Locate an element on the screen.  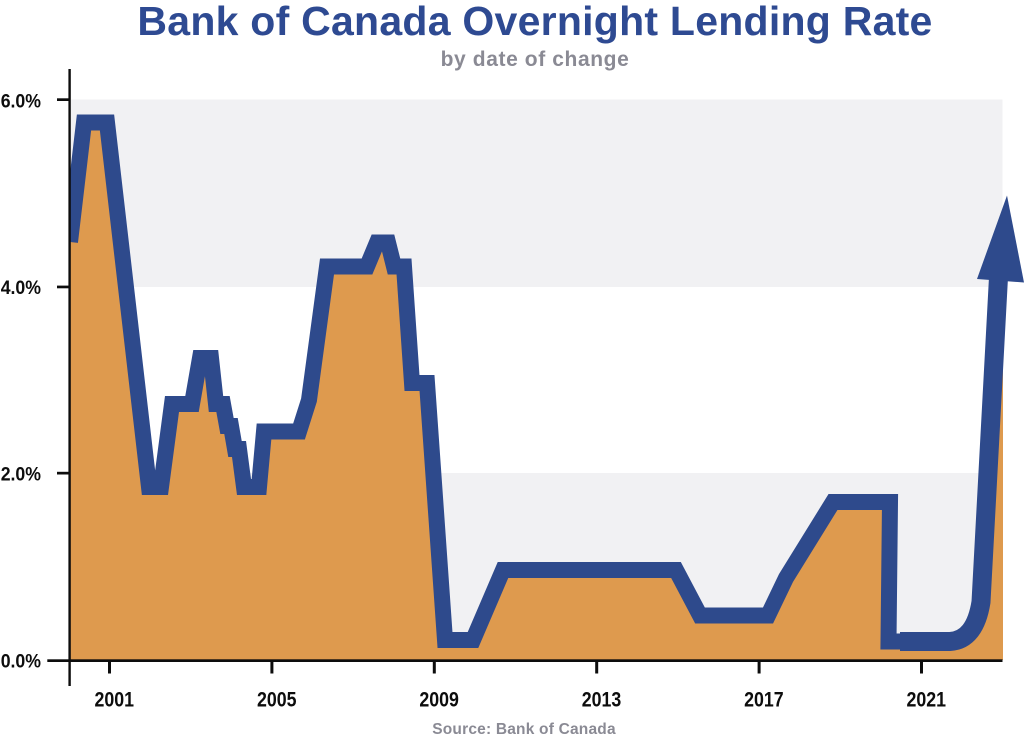
svg-text: 2017 is located at coordinates (764, 700).